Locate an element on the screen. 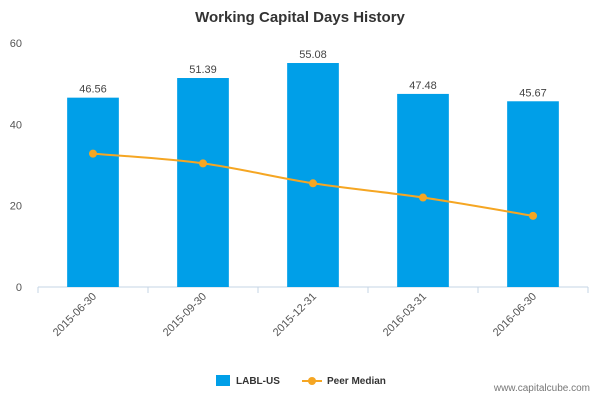  legend: LABL-US Peer Median is located at coordinates (301, 381).